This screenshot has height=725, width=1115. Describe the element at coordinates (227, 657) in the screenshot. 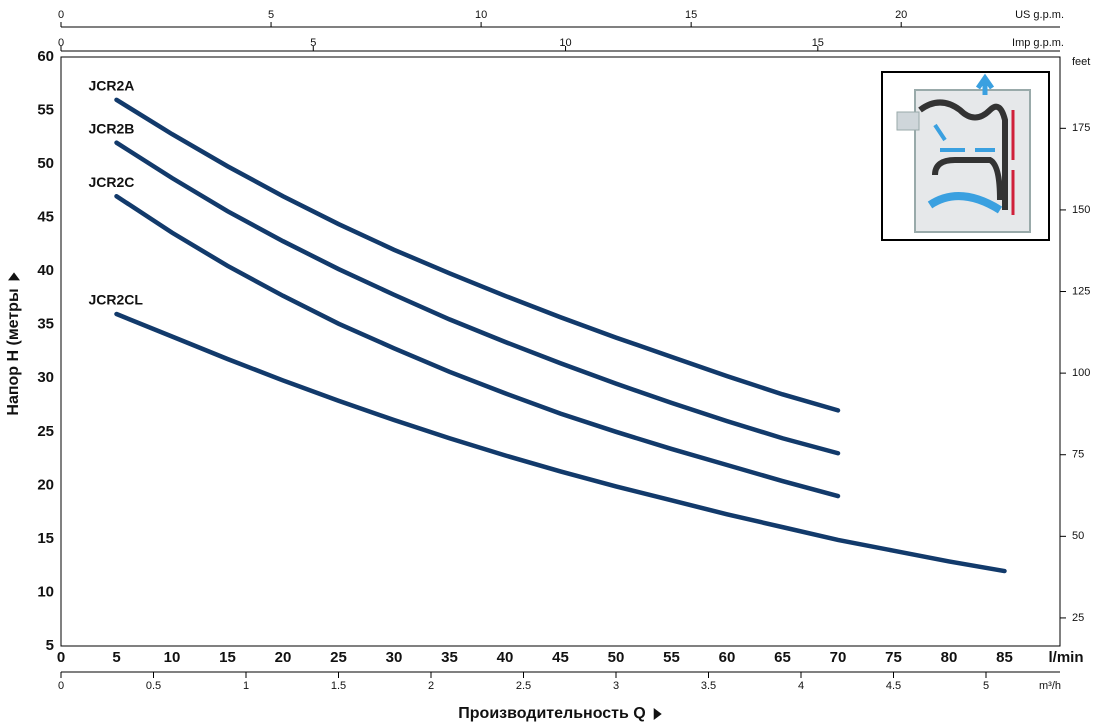

I see `x-tick-label: 15` at that location.